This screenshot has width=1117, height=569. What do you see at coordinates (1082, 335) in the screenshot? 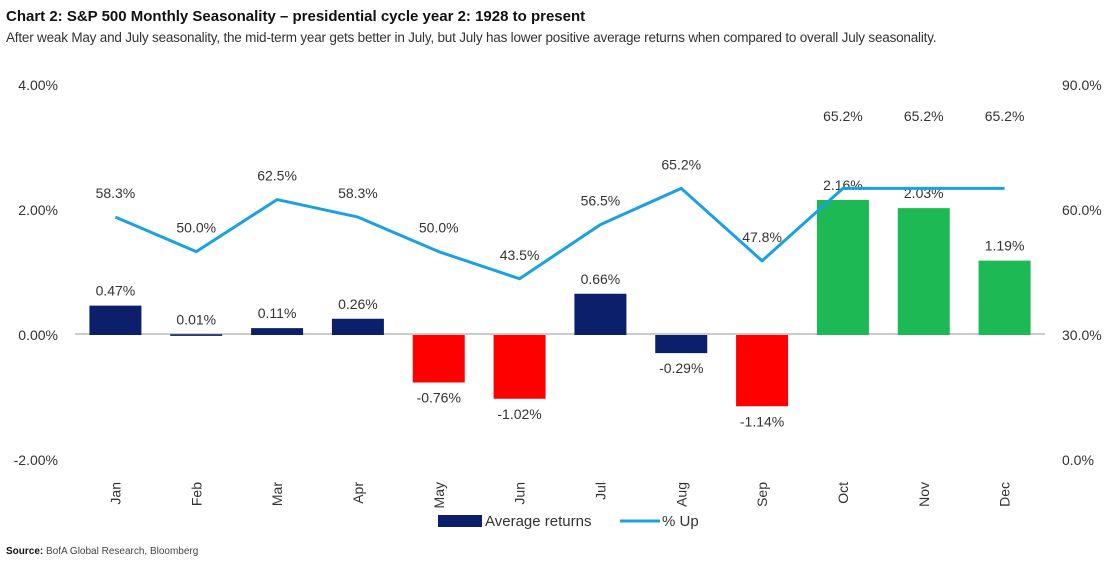
I see `right-axis-tick-label: 30.0%` at bounding box center [1082, 335].